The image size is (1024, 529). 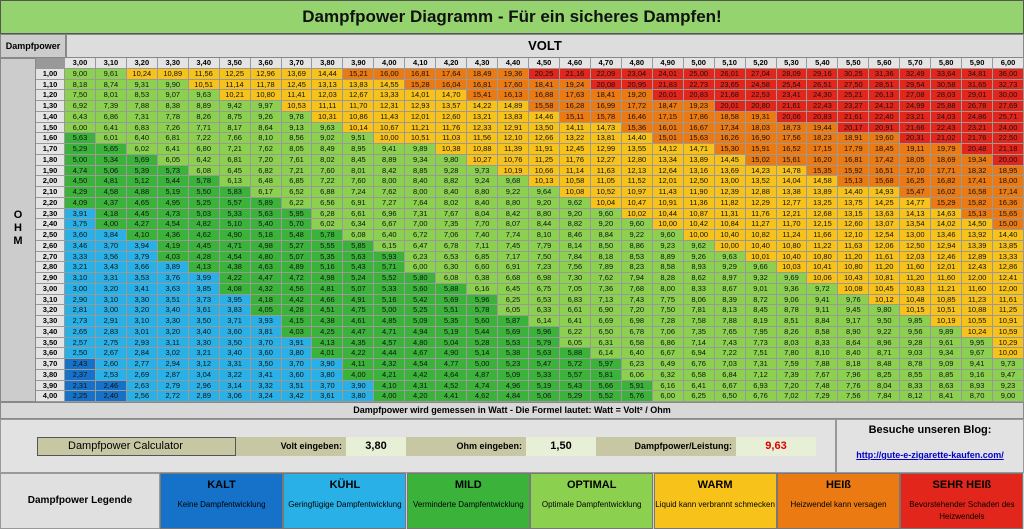 What do you see at coordinates (822, 213) in the screenshot?
I see `power-cell: 12,68` at bounding box center [822, 213].